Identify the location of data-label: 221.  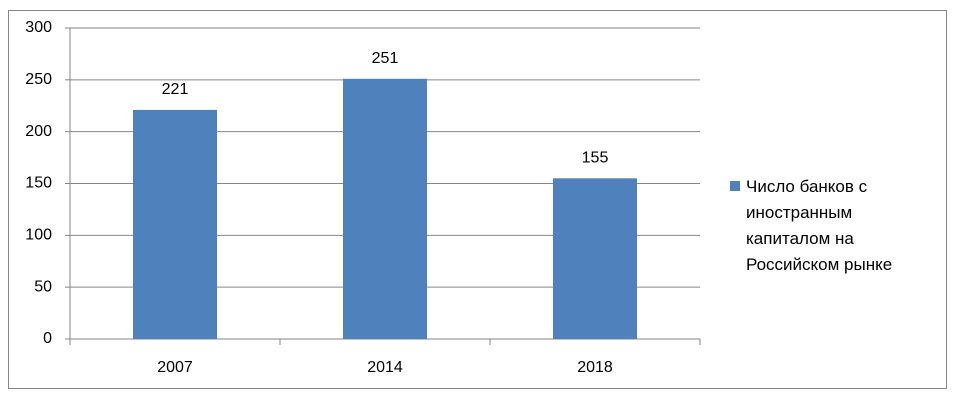
(175, 89).